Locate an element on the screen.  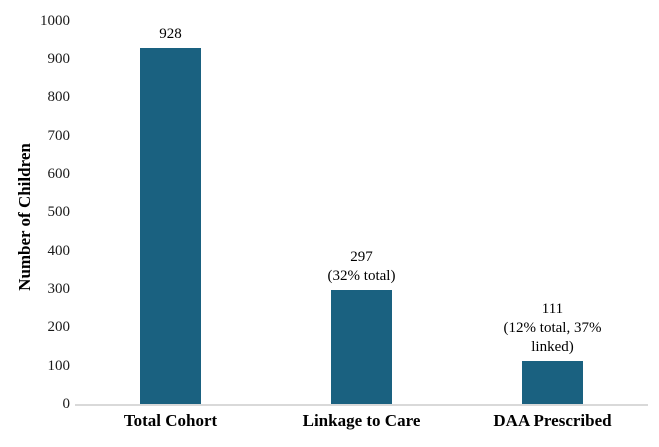
bar-linkage-to-care is located at coordinates (361, 347).